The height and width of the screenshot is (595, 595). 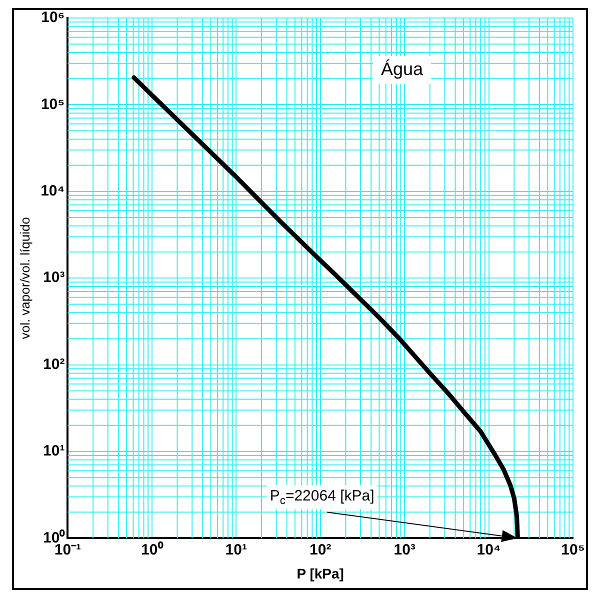 I want to click on x-tick-label: 10³, so click(x=405, y=549).